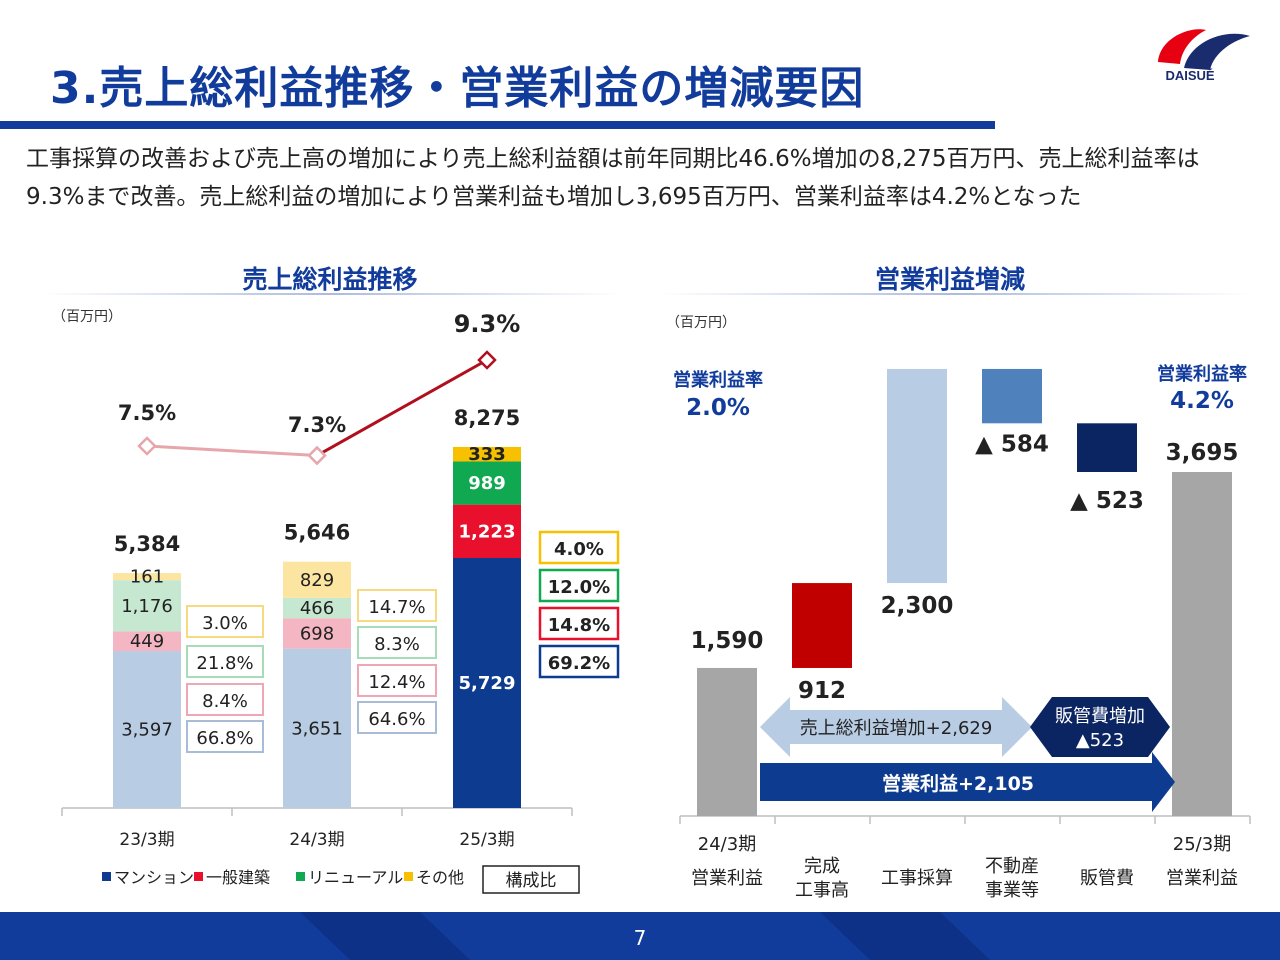 Image resolution: width=1280 pixels, height=960 pixels. Describe the element at coordinates (487, 531) in the screenshot. I see `bar-value-label: 1,223` at that location.